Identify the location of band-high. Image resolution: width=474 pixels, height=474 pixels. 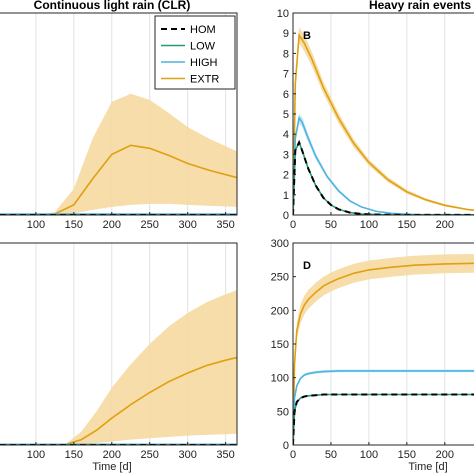
(383, 407).